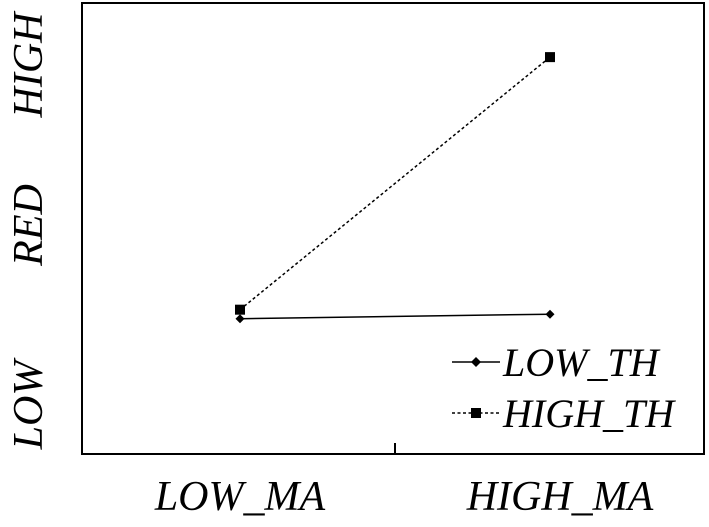 Image resolution: width=709 pixels, height=527 pixels. Describe the element at coordinates (29, 225) in the screenshot. I see `y-tick-label-red: RED` at that location.